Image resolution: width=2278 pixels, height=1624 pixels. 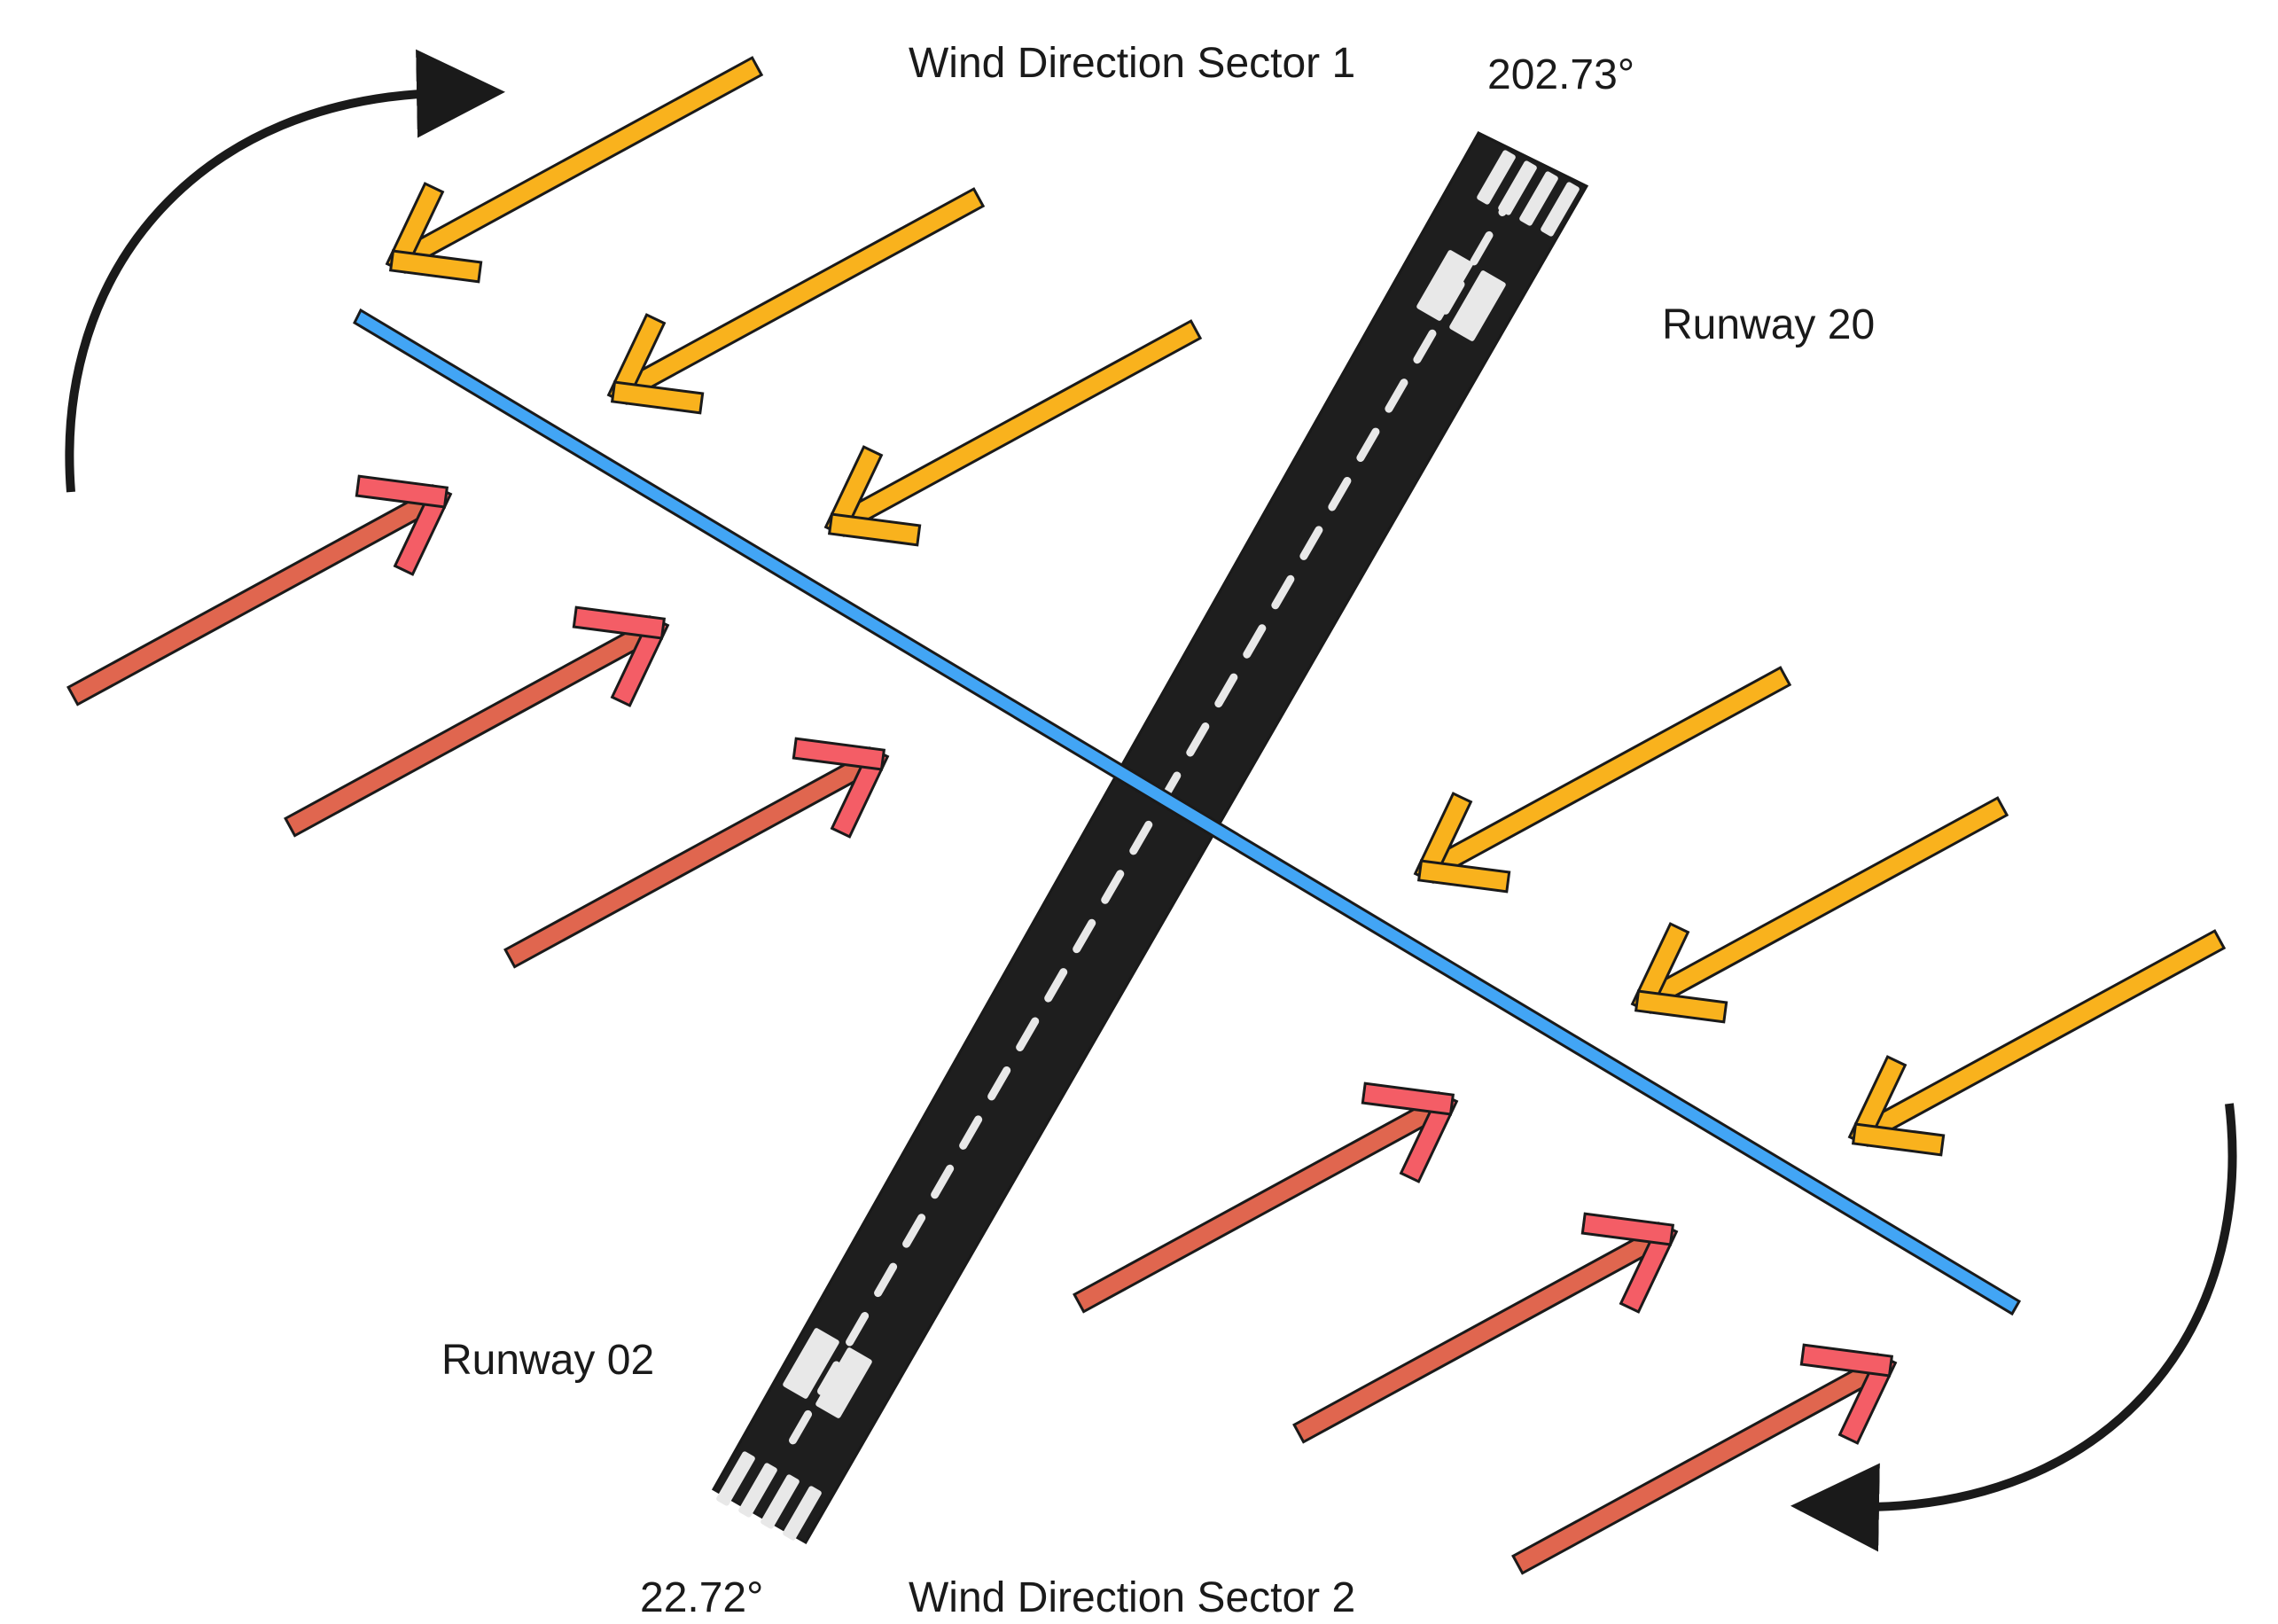 What do you see at coordinates (1132, 64) in the screenshot?
I see `sector1-label: Wind Direction Sector 1` at bounding box center [1132, 64].